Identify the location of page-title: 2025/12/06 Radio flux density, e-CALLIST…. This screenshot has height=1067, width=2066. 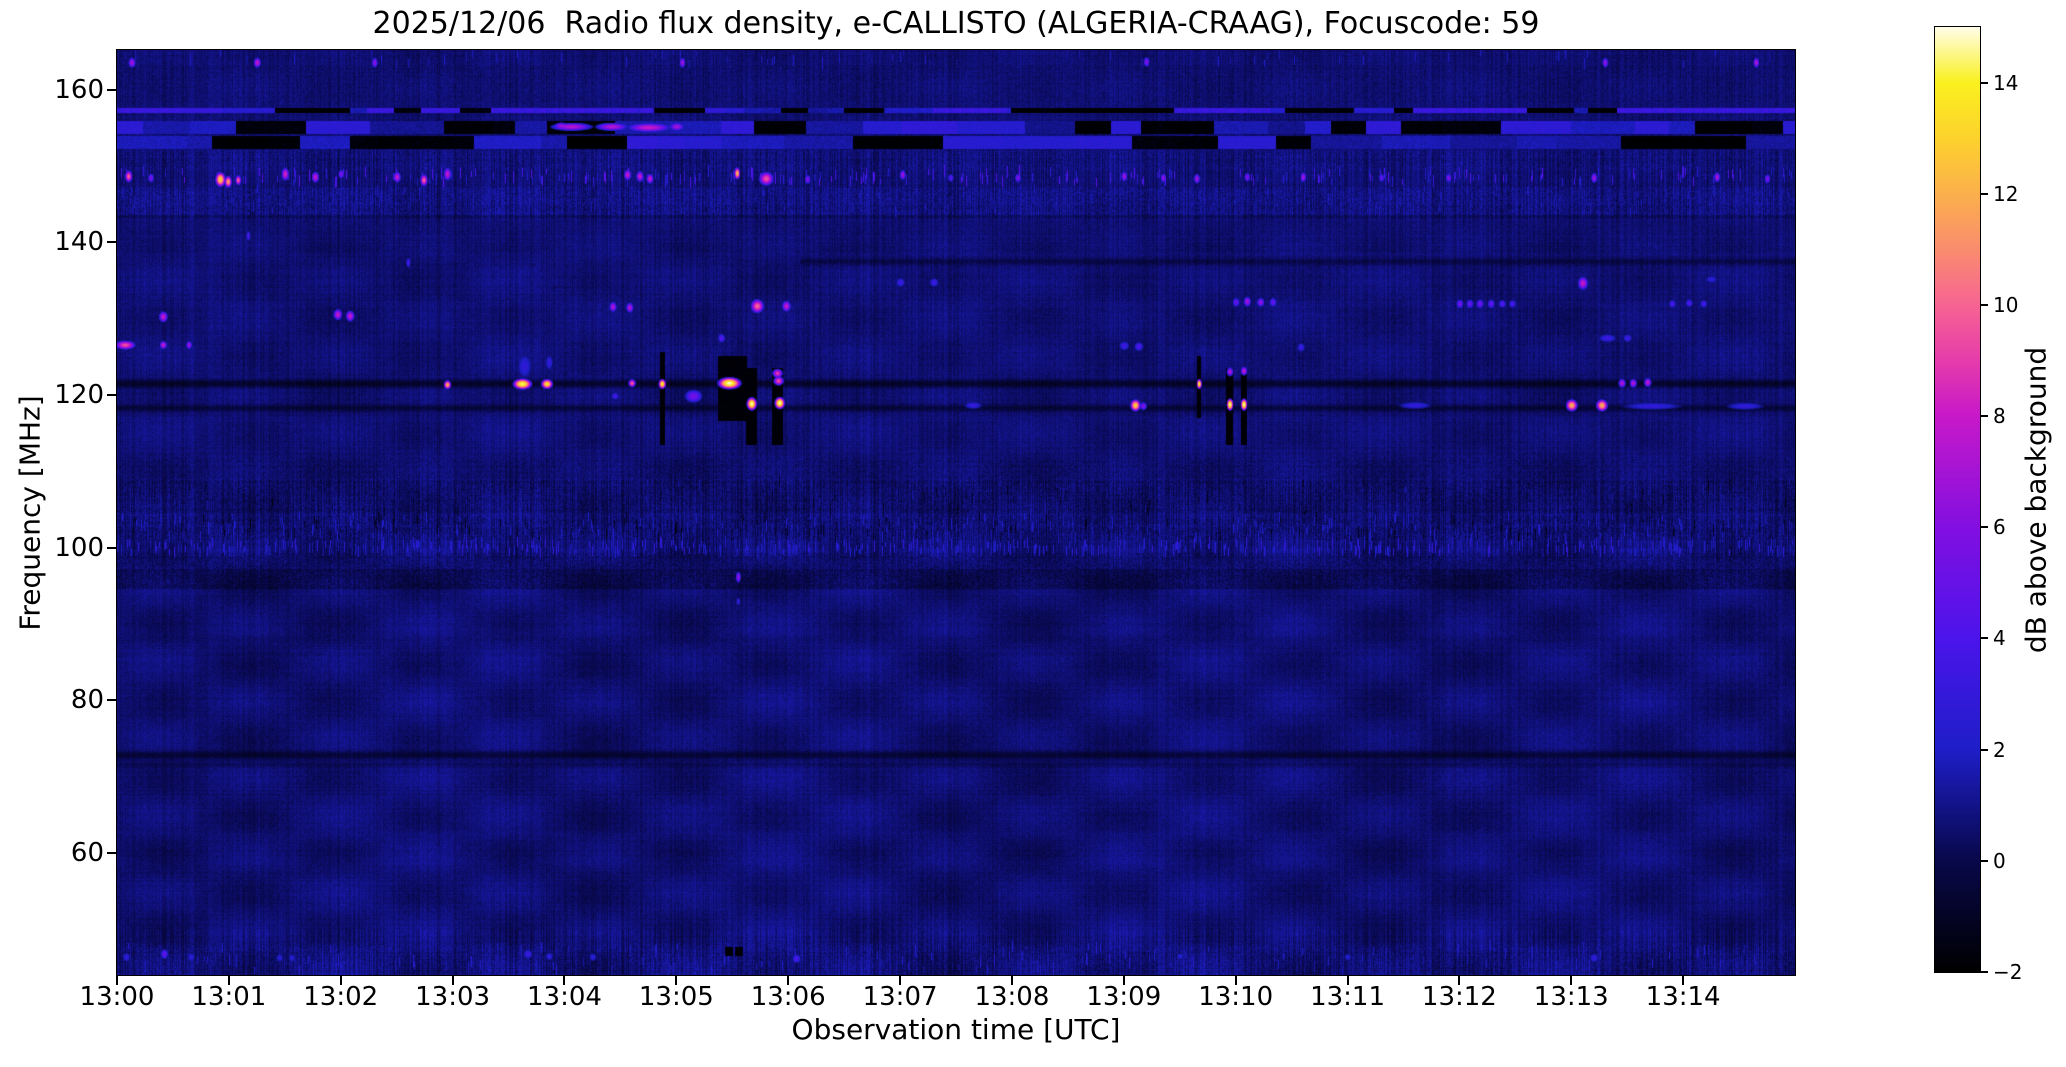
(956, 23).